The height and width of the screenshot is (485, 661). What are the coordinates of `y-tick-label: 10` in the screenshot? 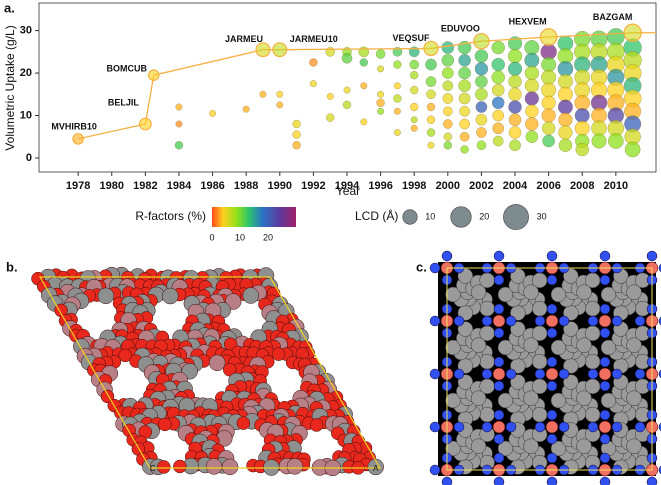 It's located at (26, 115).